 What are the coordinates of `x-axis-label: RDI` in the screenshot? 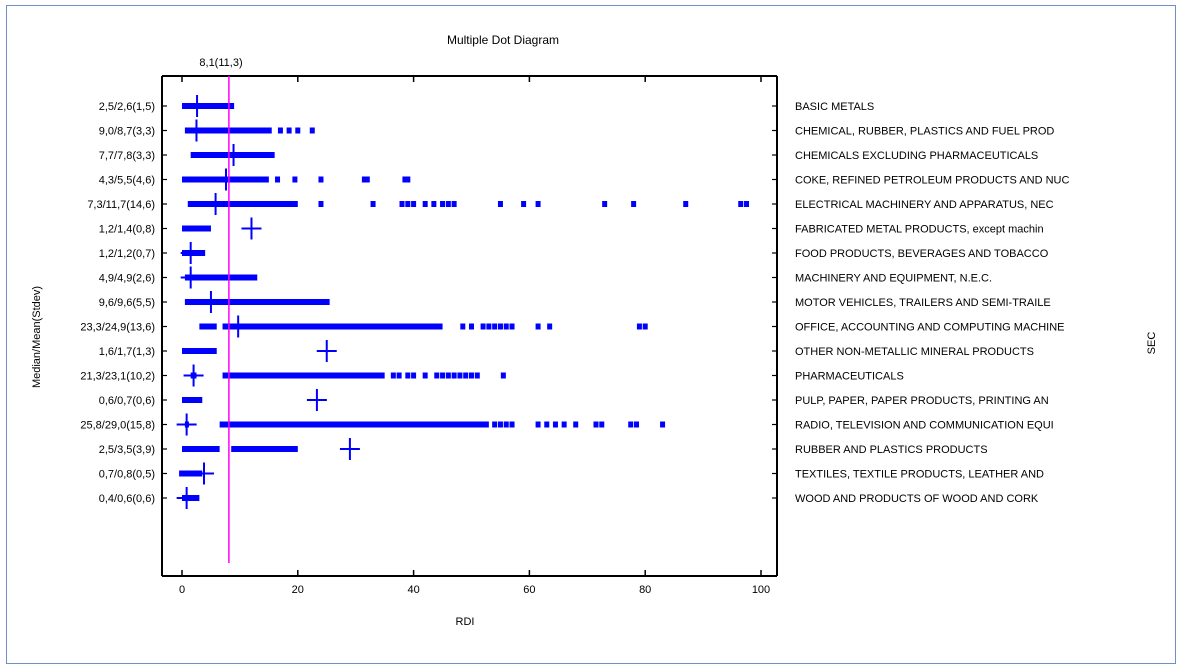 It's located at (465, 622).